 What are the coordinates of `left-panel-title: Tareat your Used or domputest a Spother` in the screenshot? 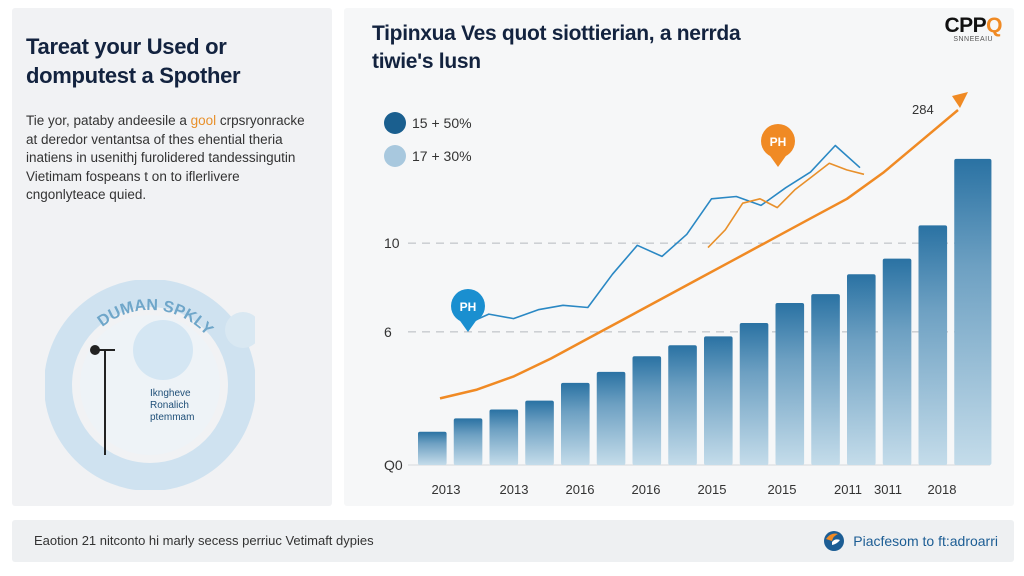 It's located at (133, 61).